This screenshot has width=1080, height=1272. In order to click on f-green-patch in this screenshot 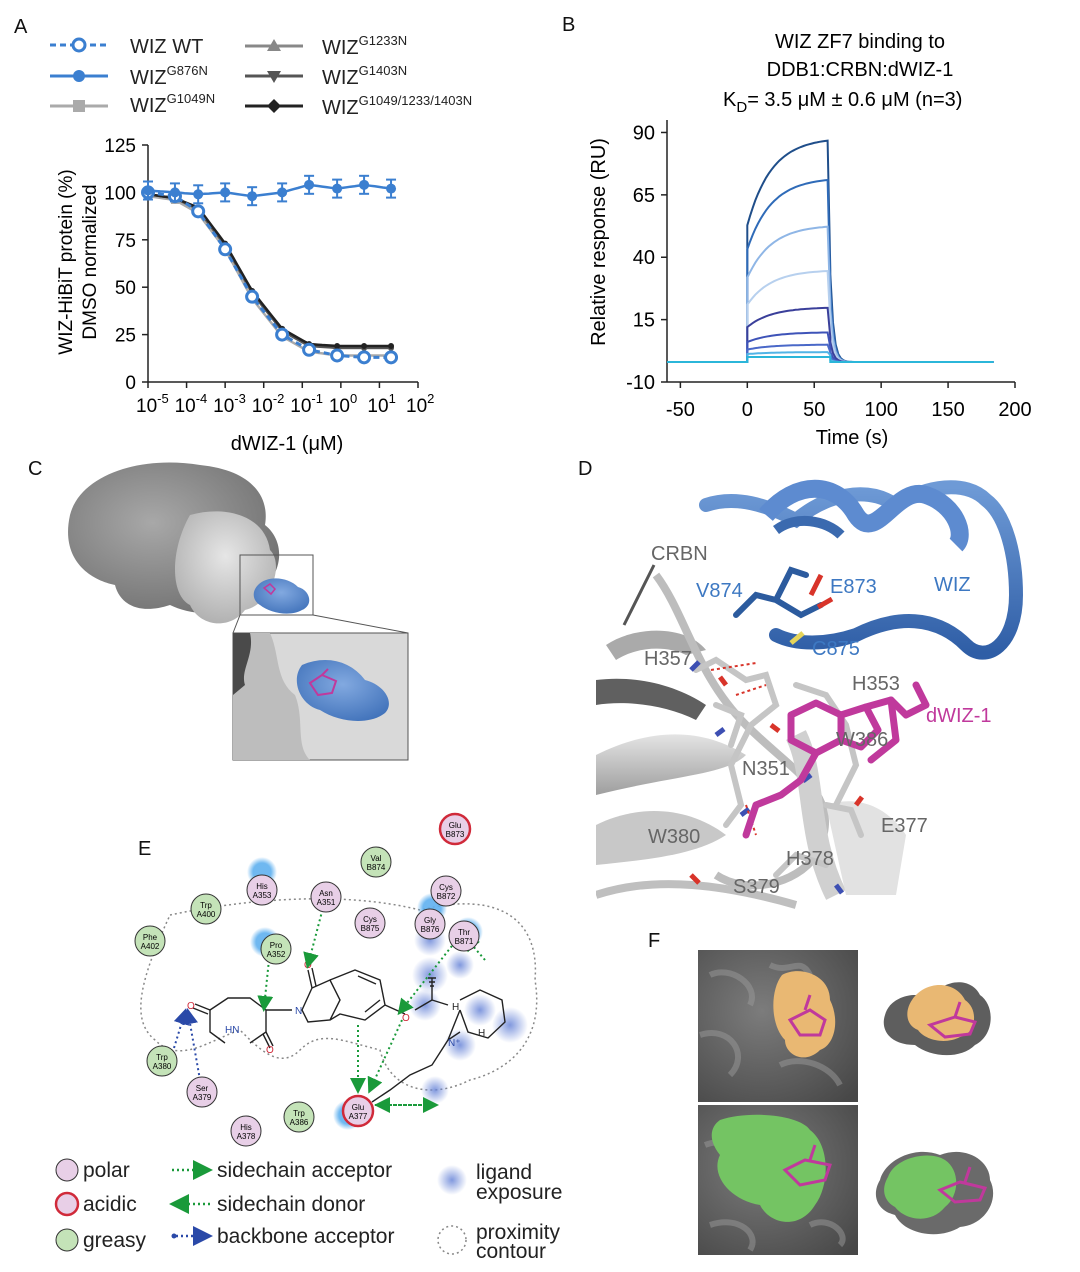, I will do `click(768, 1168)`.